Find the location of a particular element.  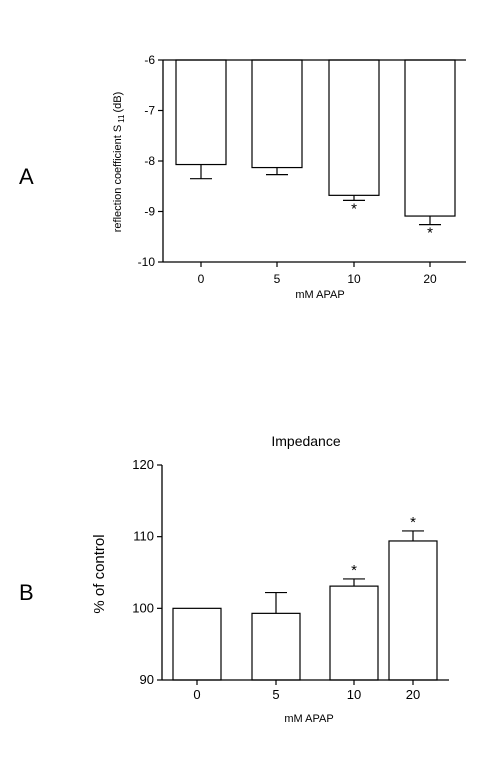

y-tick-label-120: 120 is located at coordinates (143, 464).